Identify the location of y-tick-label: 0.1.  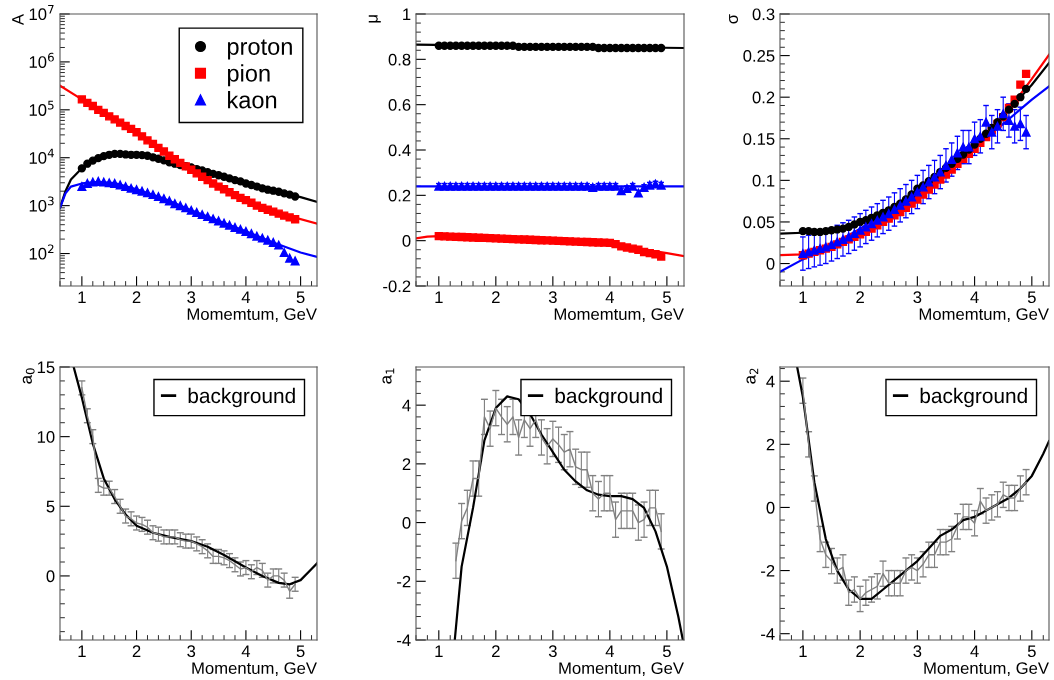
(763, 180).